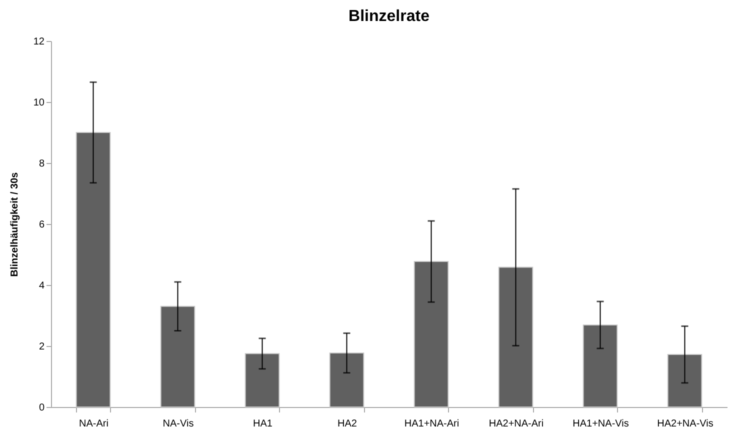  Describe the element at coordinates (39, 42) in the screenshot. I see `y-tick-label: 12` at that location.